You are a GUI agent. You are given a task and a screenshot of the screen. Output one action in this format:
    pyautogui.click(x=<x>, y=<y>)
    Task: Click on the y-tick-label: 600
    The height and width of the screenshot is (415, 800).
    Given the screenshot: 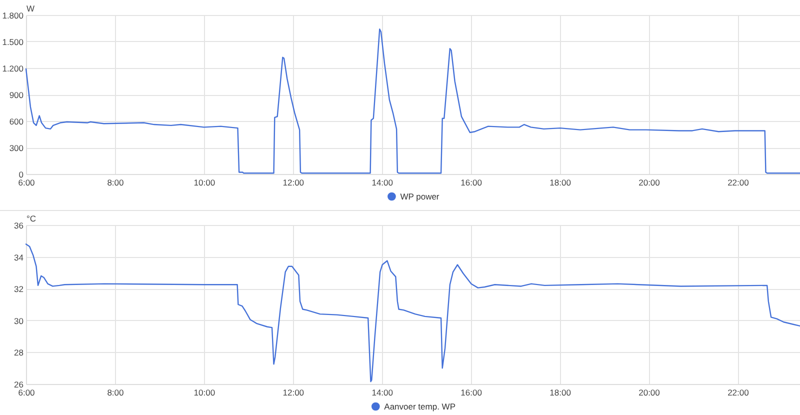 What is the action you would take?
    pyautogui.click(x=16, y=121)
    